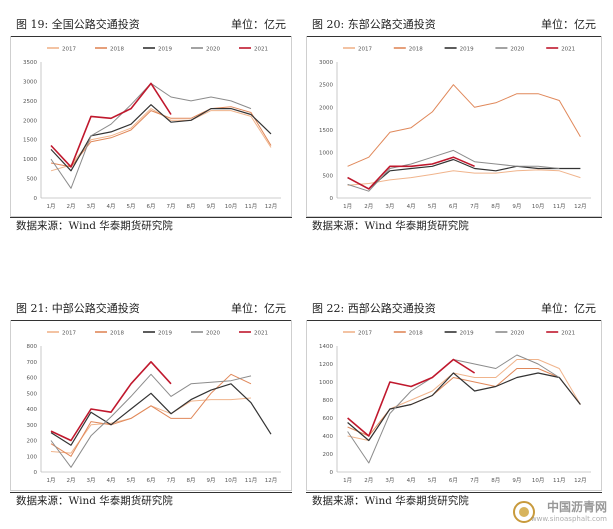 The height and width of the screenshot is (529, 613). I want to click on watermark-title: 中国沥青网, so click(576, 507).